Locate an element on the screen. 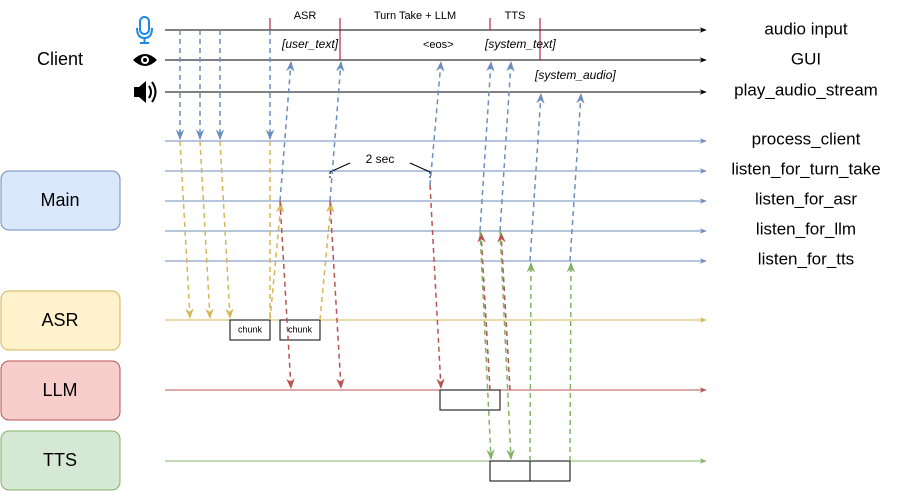  speaker-icon is located at coordinates (145, 92).